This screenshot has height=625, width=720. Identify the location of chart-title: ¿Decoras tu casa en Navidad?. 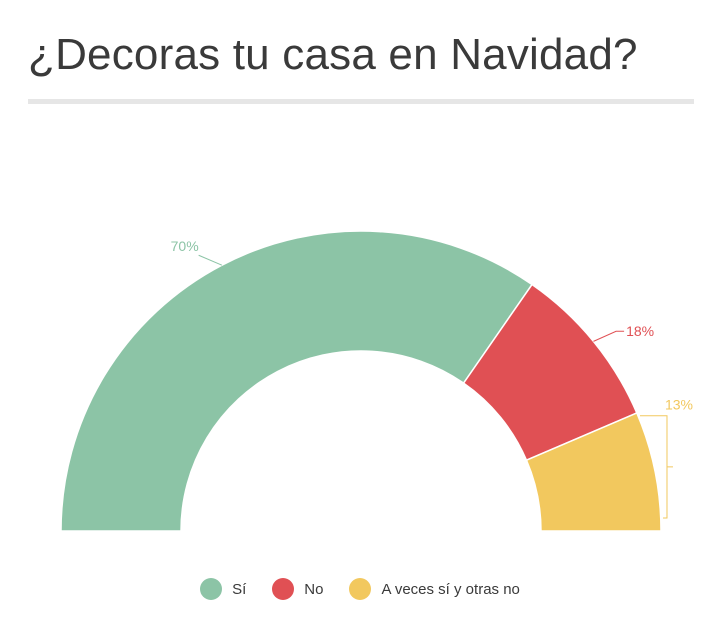
(333, 54).